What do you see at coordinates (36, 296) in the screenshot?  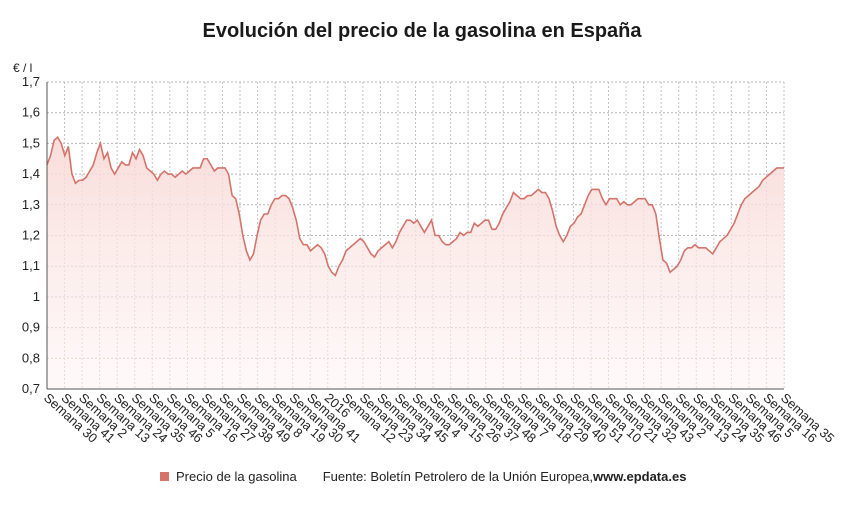 I see `y-tick-label: 1` at bounding box center [36, 296].